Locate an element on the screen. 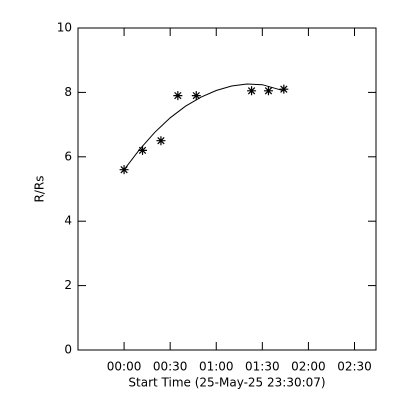 The image size is (400, 404). x-tick-label: 01:30 is located at coordinates (262, 367).